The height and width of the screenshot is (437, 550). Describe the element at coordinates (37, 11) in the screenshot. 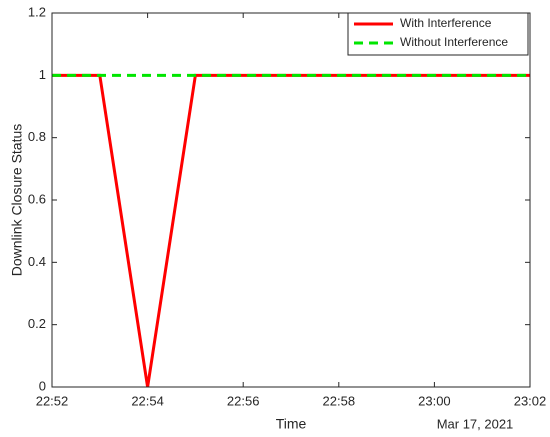

I see `y-tick-label: 1.2` at that location.